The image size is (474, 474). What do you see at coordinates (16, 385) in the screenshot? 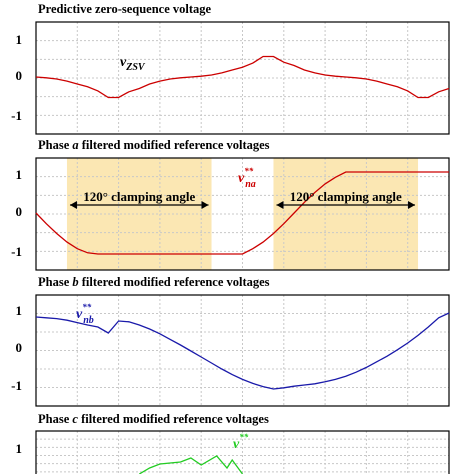
I see `panel-3-ytick-neg1: -1` at bounding box center [16, 385].